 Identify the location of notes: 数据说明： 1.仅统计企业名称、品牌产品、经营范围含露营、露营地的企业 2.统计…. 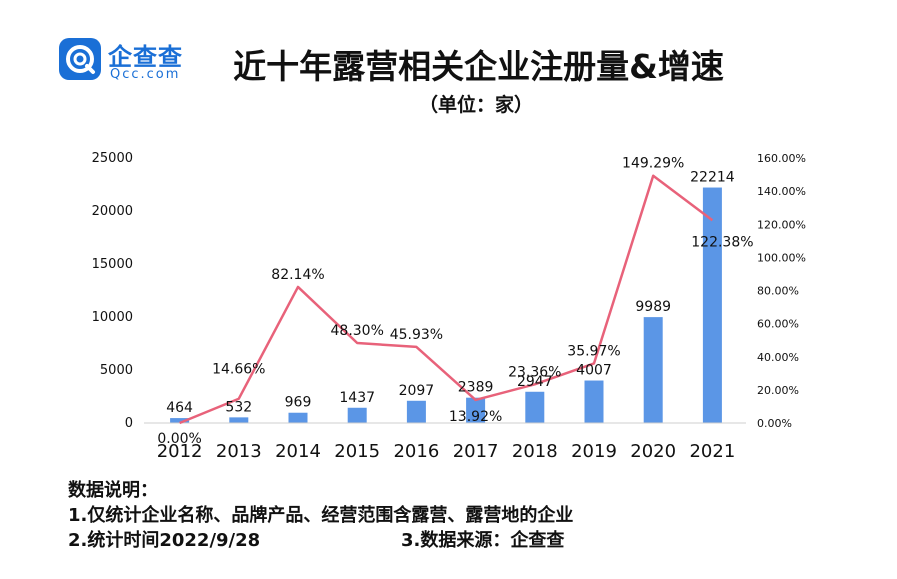
(320, 515).